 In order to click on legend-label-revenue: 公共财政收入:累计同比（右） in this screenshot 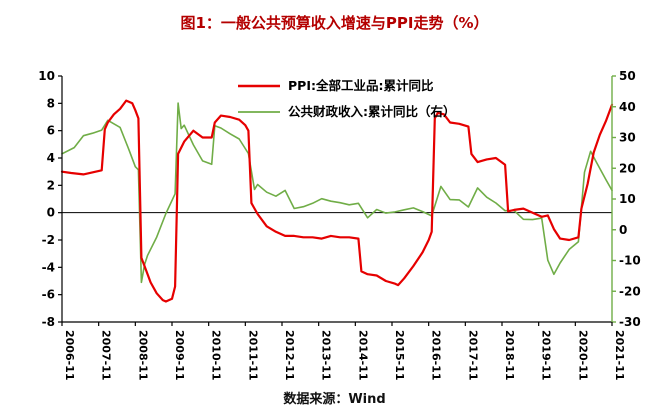, I will do `click(372, 111)`.